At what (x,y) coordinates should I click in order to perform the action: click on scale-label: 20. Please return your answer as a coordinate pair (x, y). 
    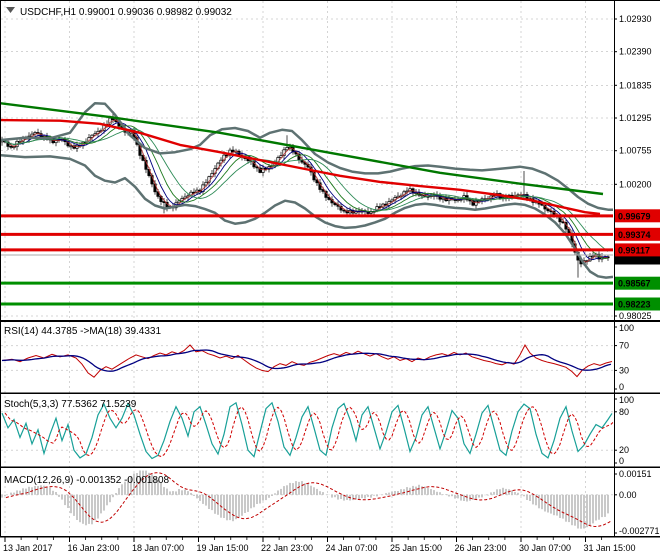
    Looking at the image, I should click on (624, 450).